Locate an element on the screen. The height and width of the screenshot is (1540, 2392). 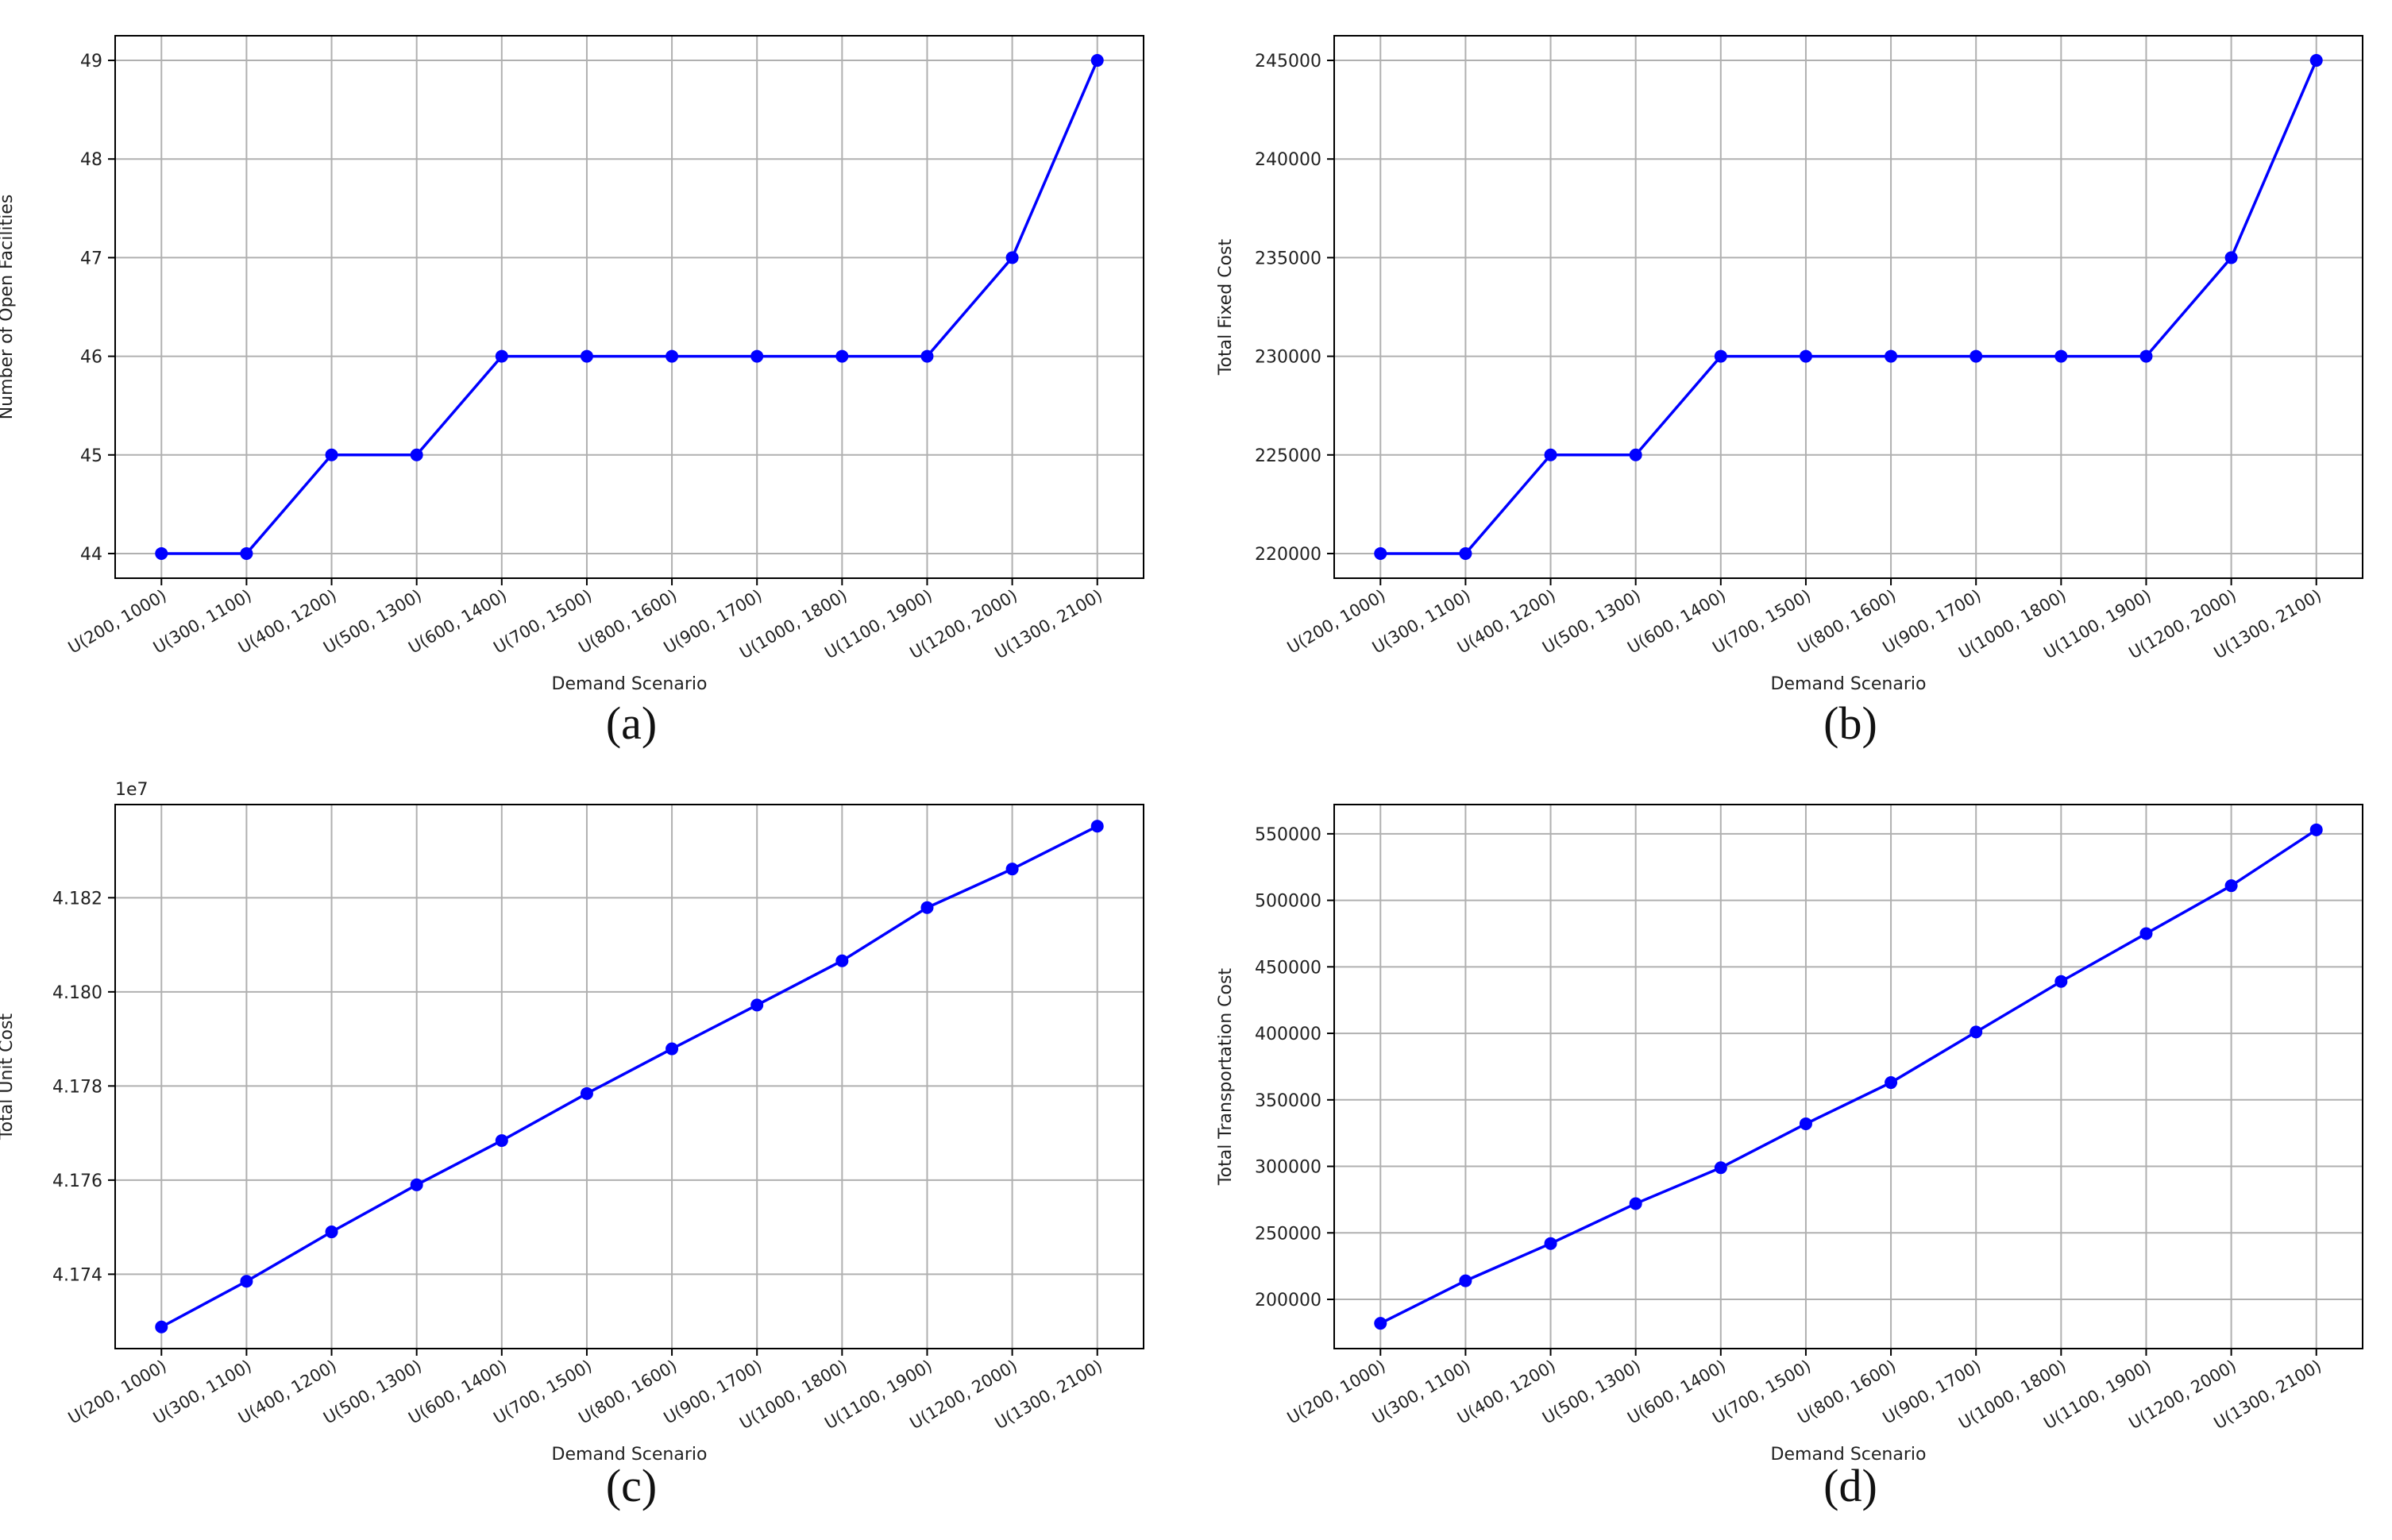
y-tick-label: 48 is located at coordinates (91, 160).